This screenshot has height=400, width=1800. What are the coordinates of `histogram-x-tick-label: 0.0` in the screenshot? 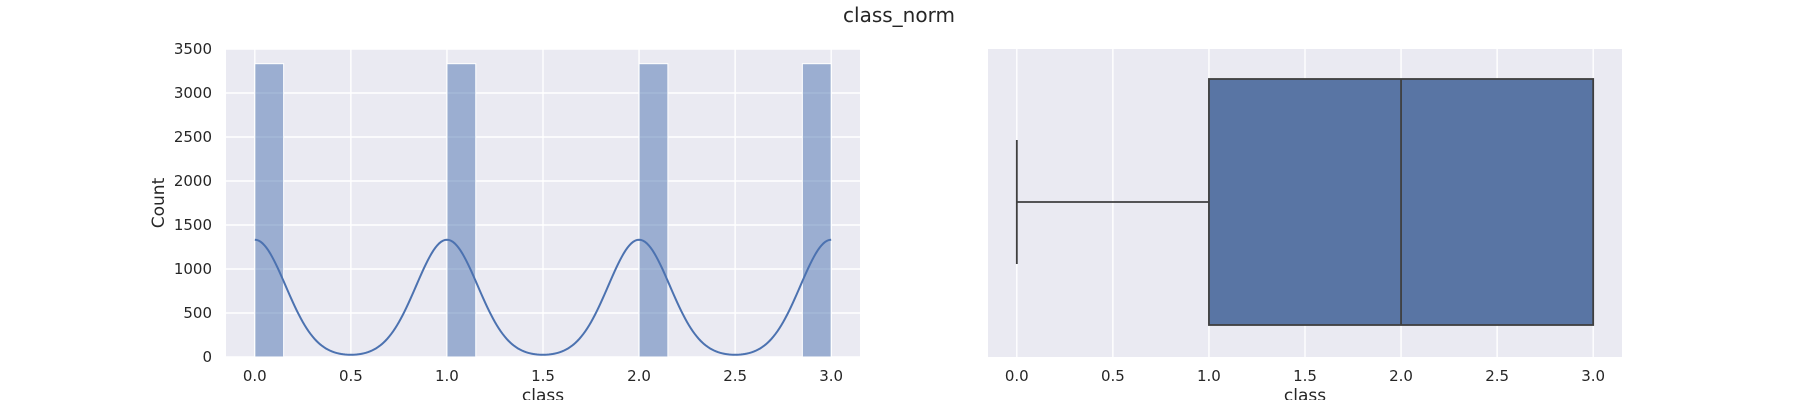 It's located at (255, 376).